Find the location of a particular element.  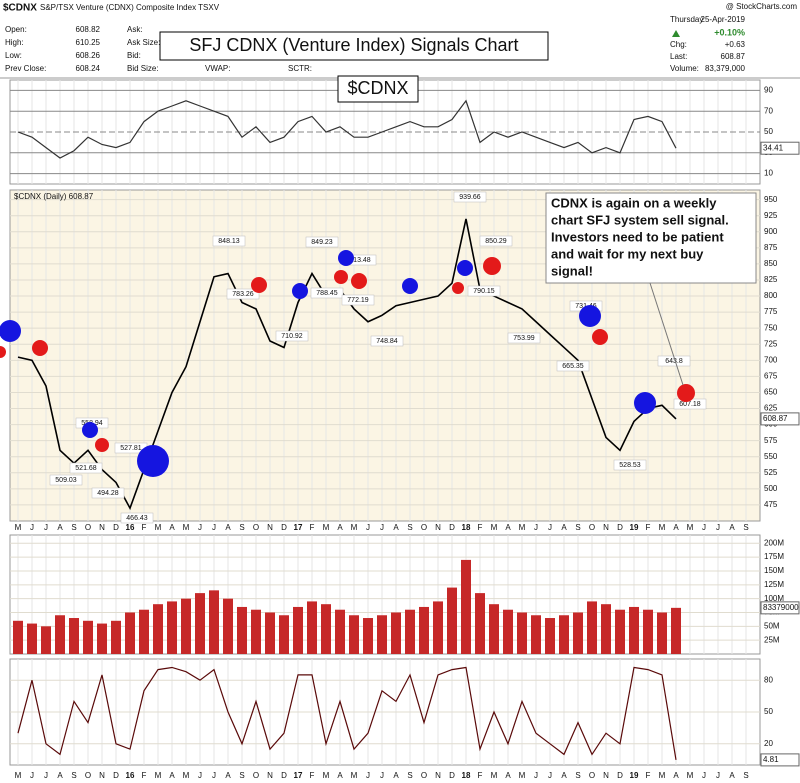

price-label: 521.68 is located at coordinates (86, 468).